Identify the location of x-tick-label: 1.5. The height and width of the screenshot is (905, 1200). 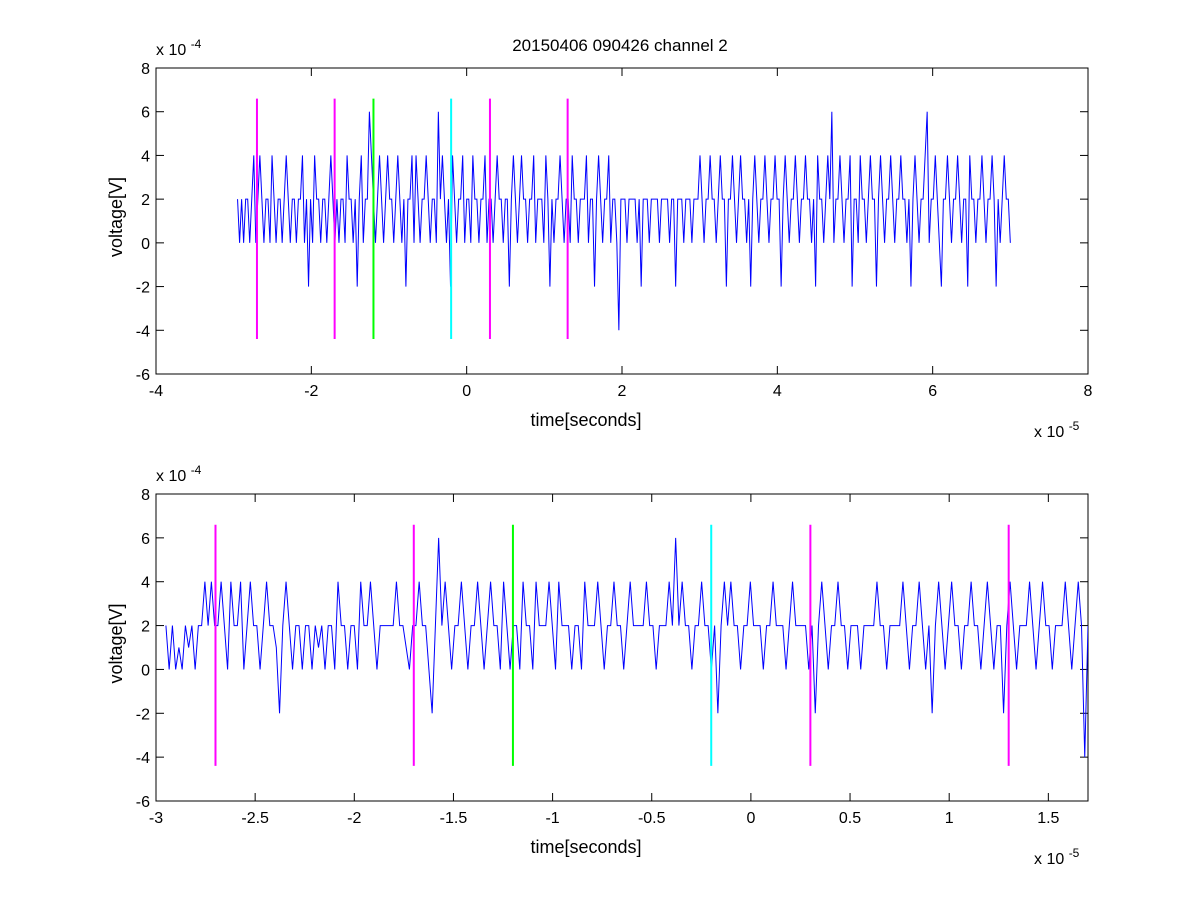
(1048, 818).